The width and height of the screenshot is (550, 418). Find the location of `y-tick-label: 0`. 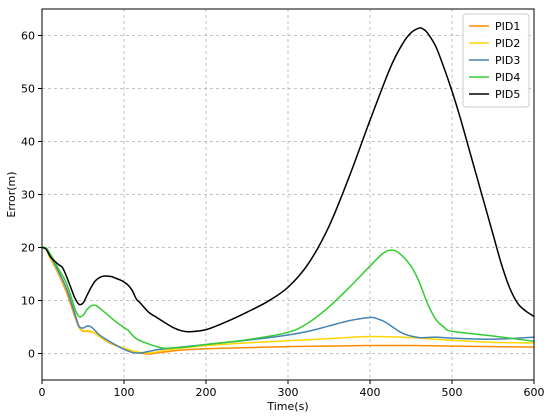

y-tick-label: 0 is located at coordinates (31, 354).